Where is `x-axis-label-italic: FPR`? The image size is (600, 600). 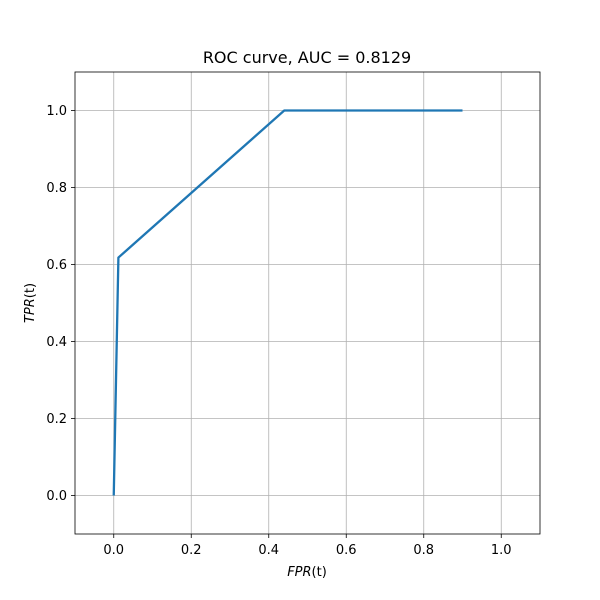
x-axis-label-italic: FPR is located at coordinates (299, 572).